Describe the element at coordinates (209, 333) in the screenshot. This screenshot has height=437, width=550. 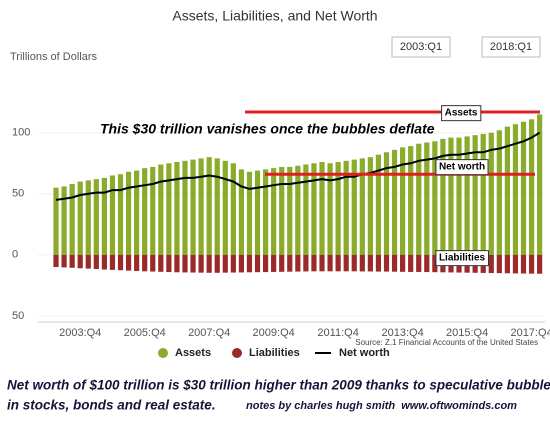
I see `x-tick-label: 2007:Q4` at that location.